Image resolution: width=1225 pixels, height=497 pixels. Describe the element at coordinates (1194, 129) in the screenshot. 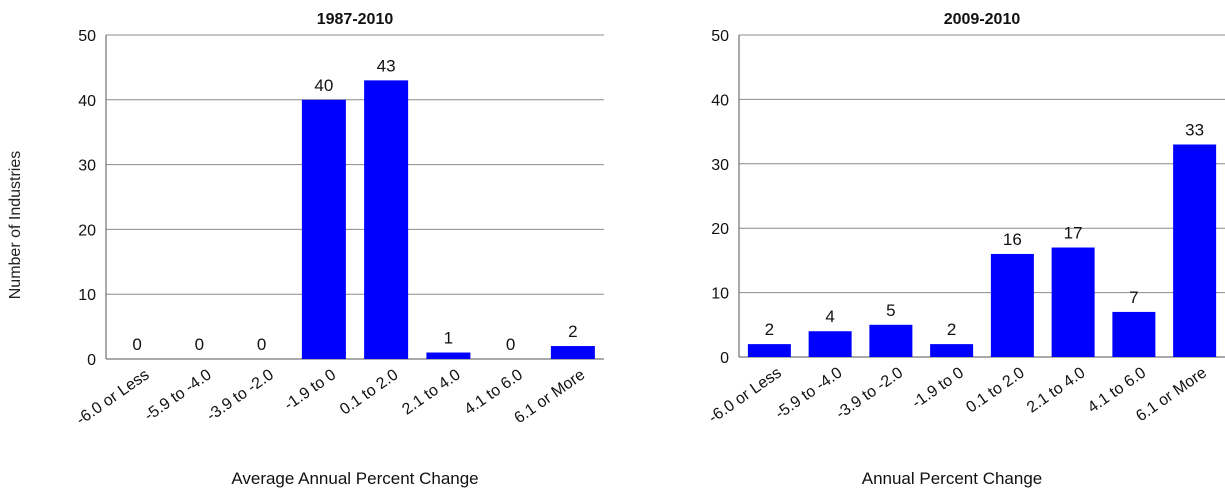

I see `data-label: 33` at that location.